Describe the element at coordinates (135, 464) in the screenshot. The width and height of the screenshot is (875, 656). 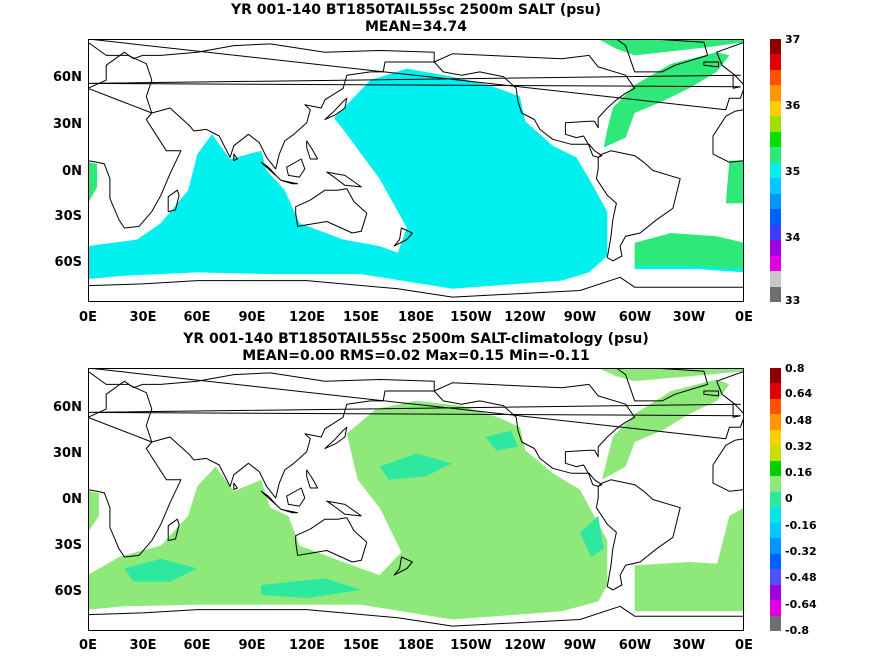
I see `coastline-africa` at that location.